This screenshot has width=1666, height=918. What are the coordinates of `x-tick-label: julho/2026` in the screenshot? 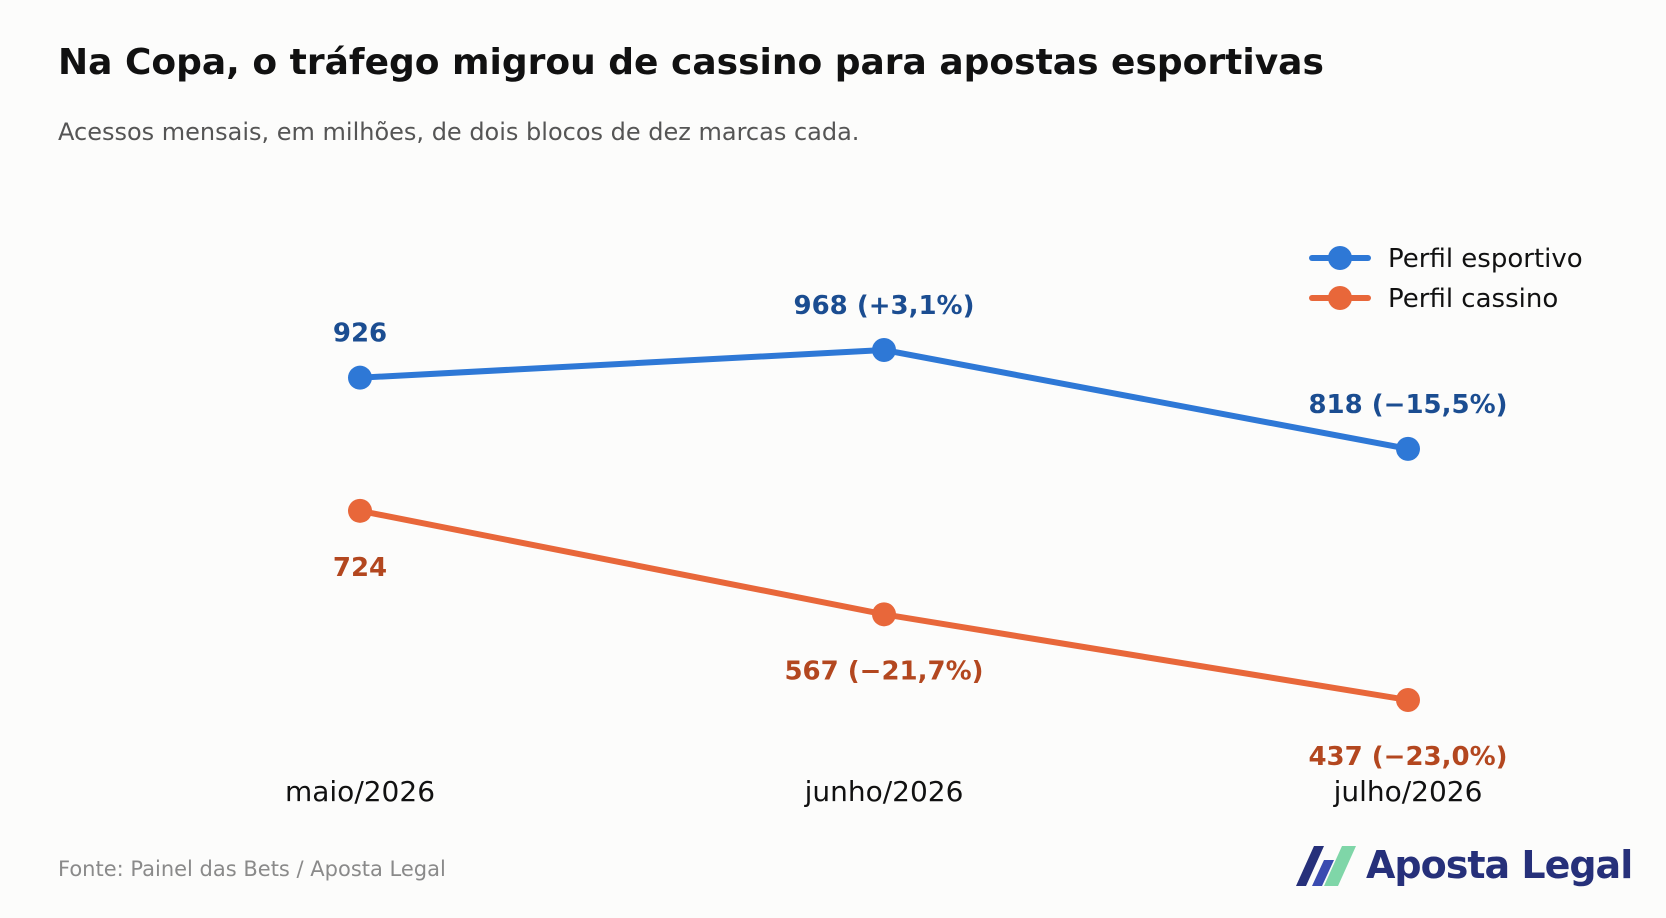 It's located at (1408, 791).